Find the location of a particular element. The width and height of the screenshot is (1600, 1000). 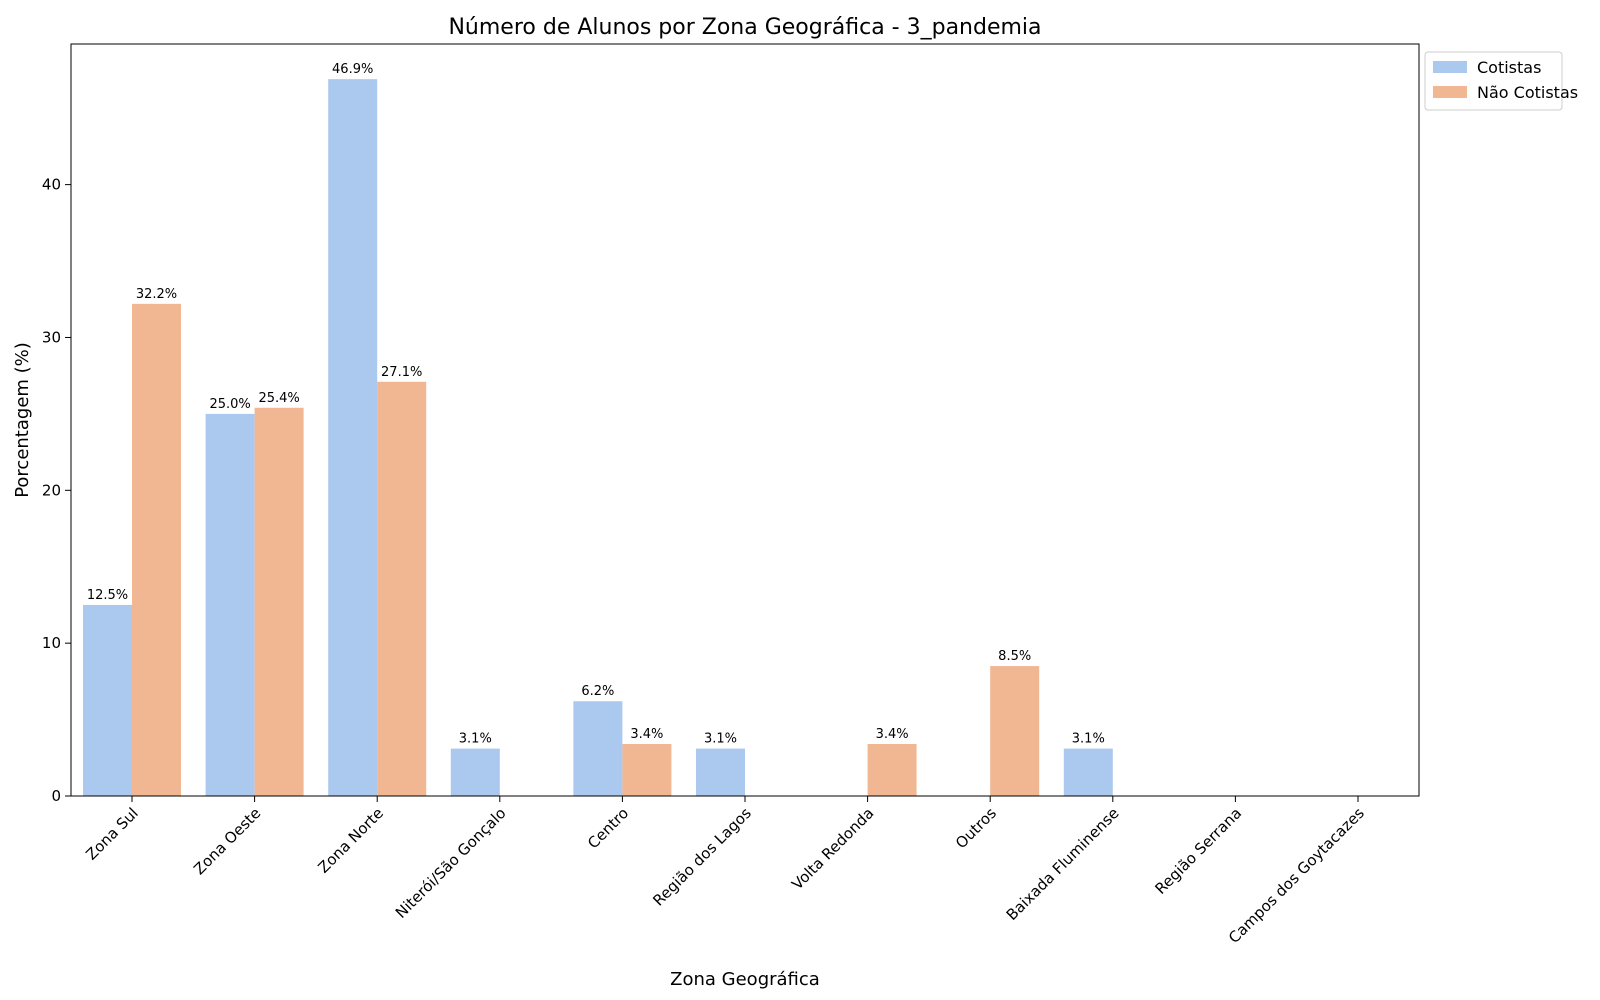

x-tick-label-3: Niterói/São Gonçalo is located at coordinates (451, 863).